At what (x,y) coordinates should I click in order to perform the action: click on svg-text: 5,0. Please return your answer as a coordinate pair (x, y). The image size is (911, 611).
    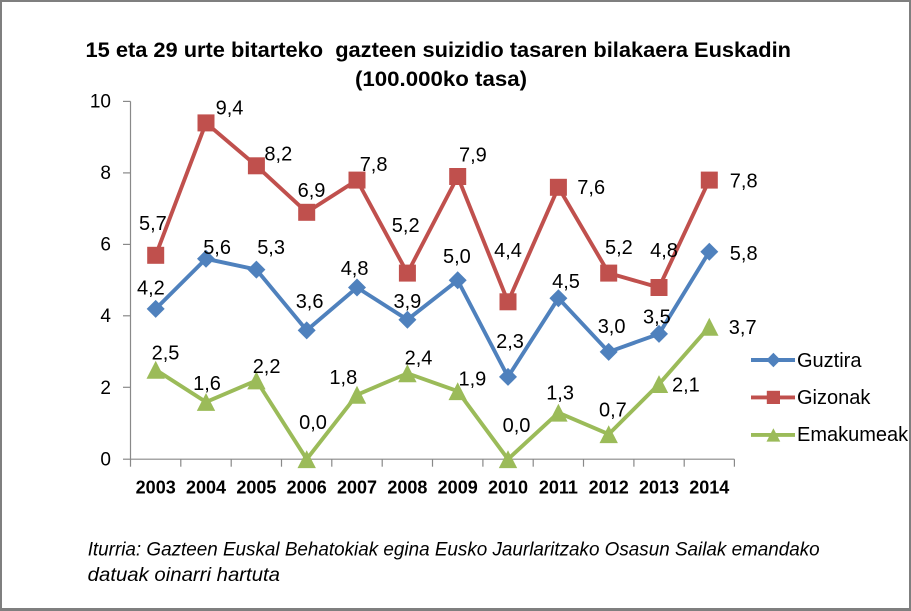
    Looking at the image, I should click on (457, 257).